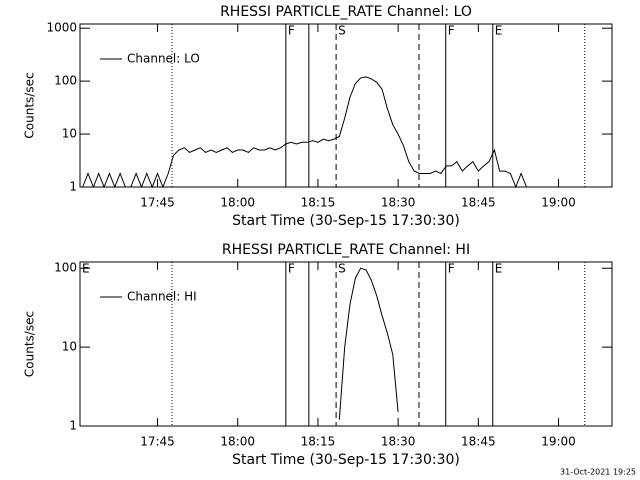 Image resolution: width=640 pixels, height=480 pixels. I want to click on footer: 31-Oct-2021 19:25, so click(598, 472).